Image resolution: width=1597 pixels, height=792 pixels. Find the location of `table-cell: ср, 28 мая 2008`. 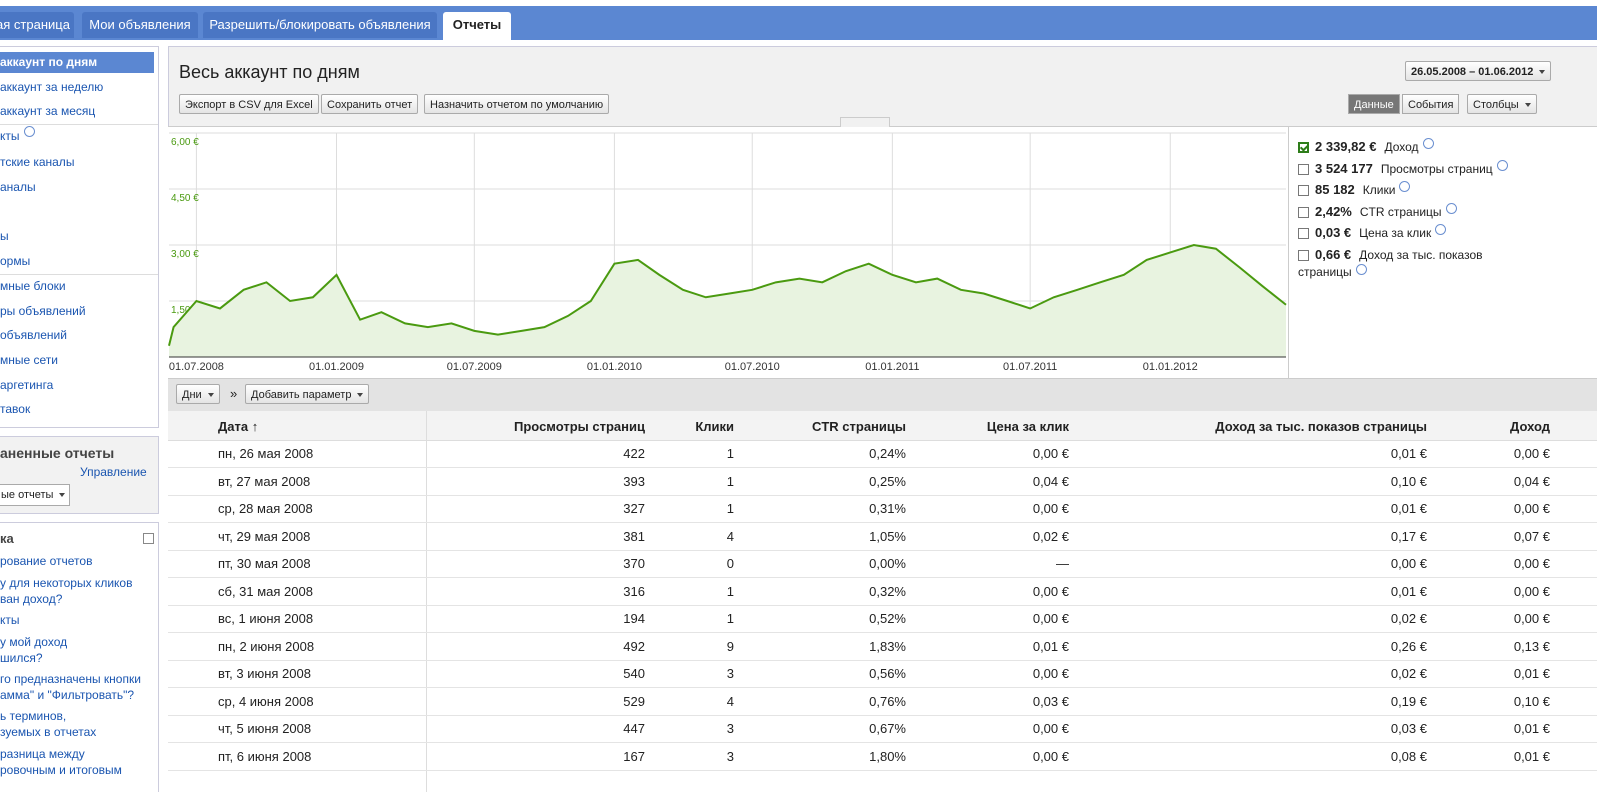

table-cell: ср, 28 мая 2008 is located at coordinates (265, 508).